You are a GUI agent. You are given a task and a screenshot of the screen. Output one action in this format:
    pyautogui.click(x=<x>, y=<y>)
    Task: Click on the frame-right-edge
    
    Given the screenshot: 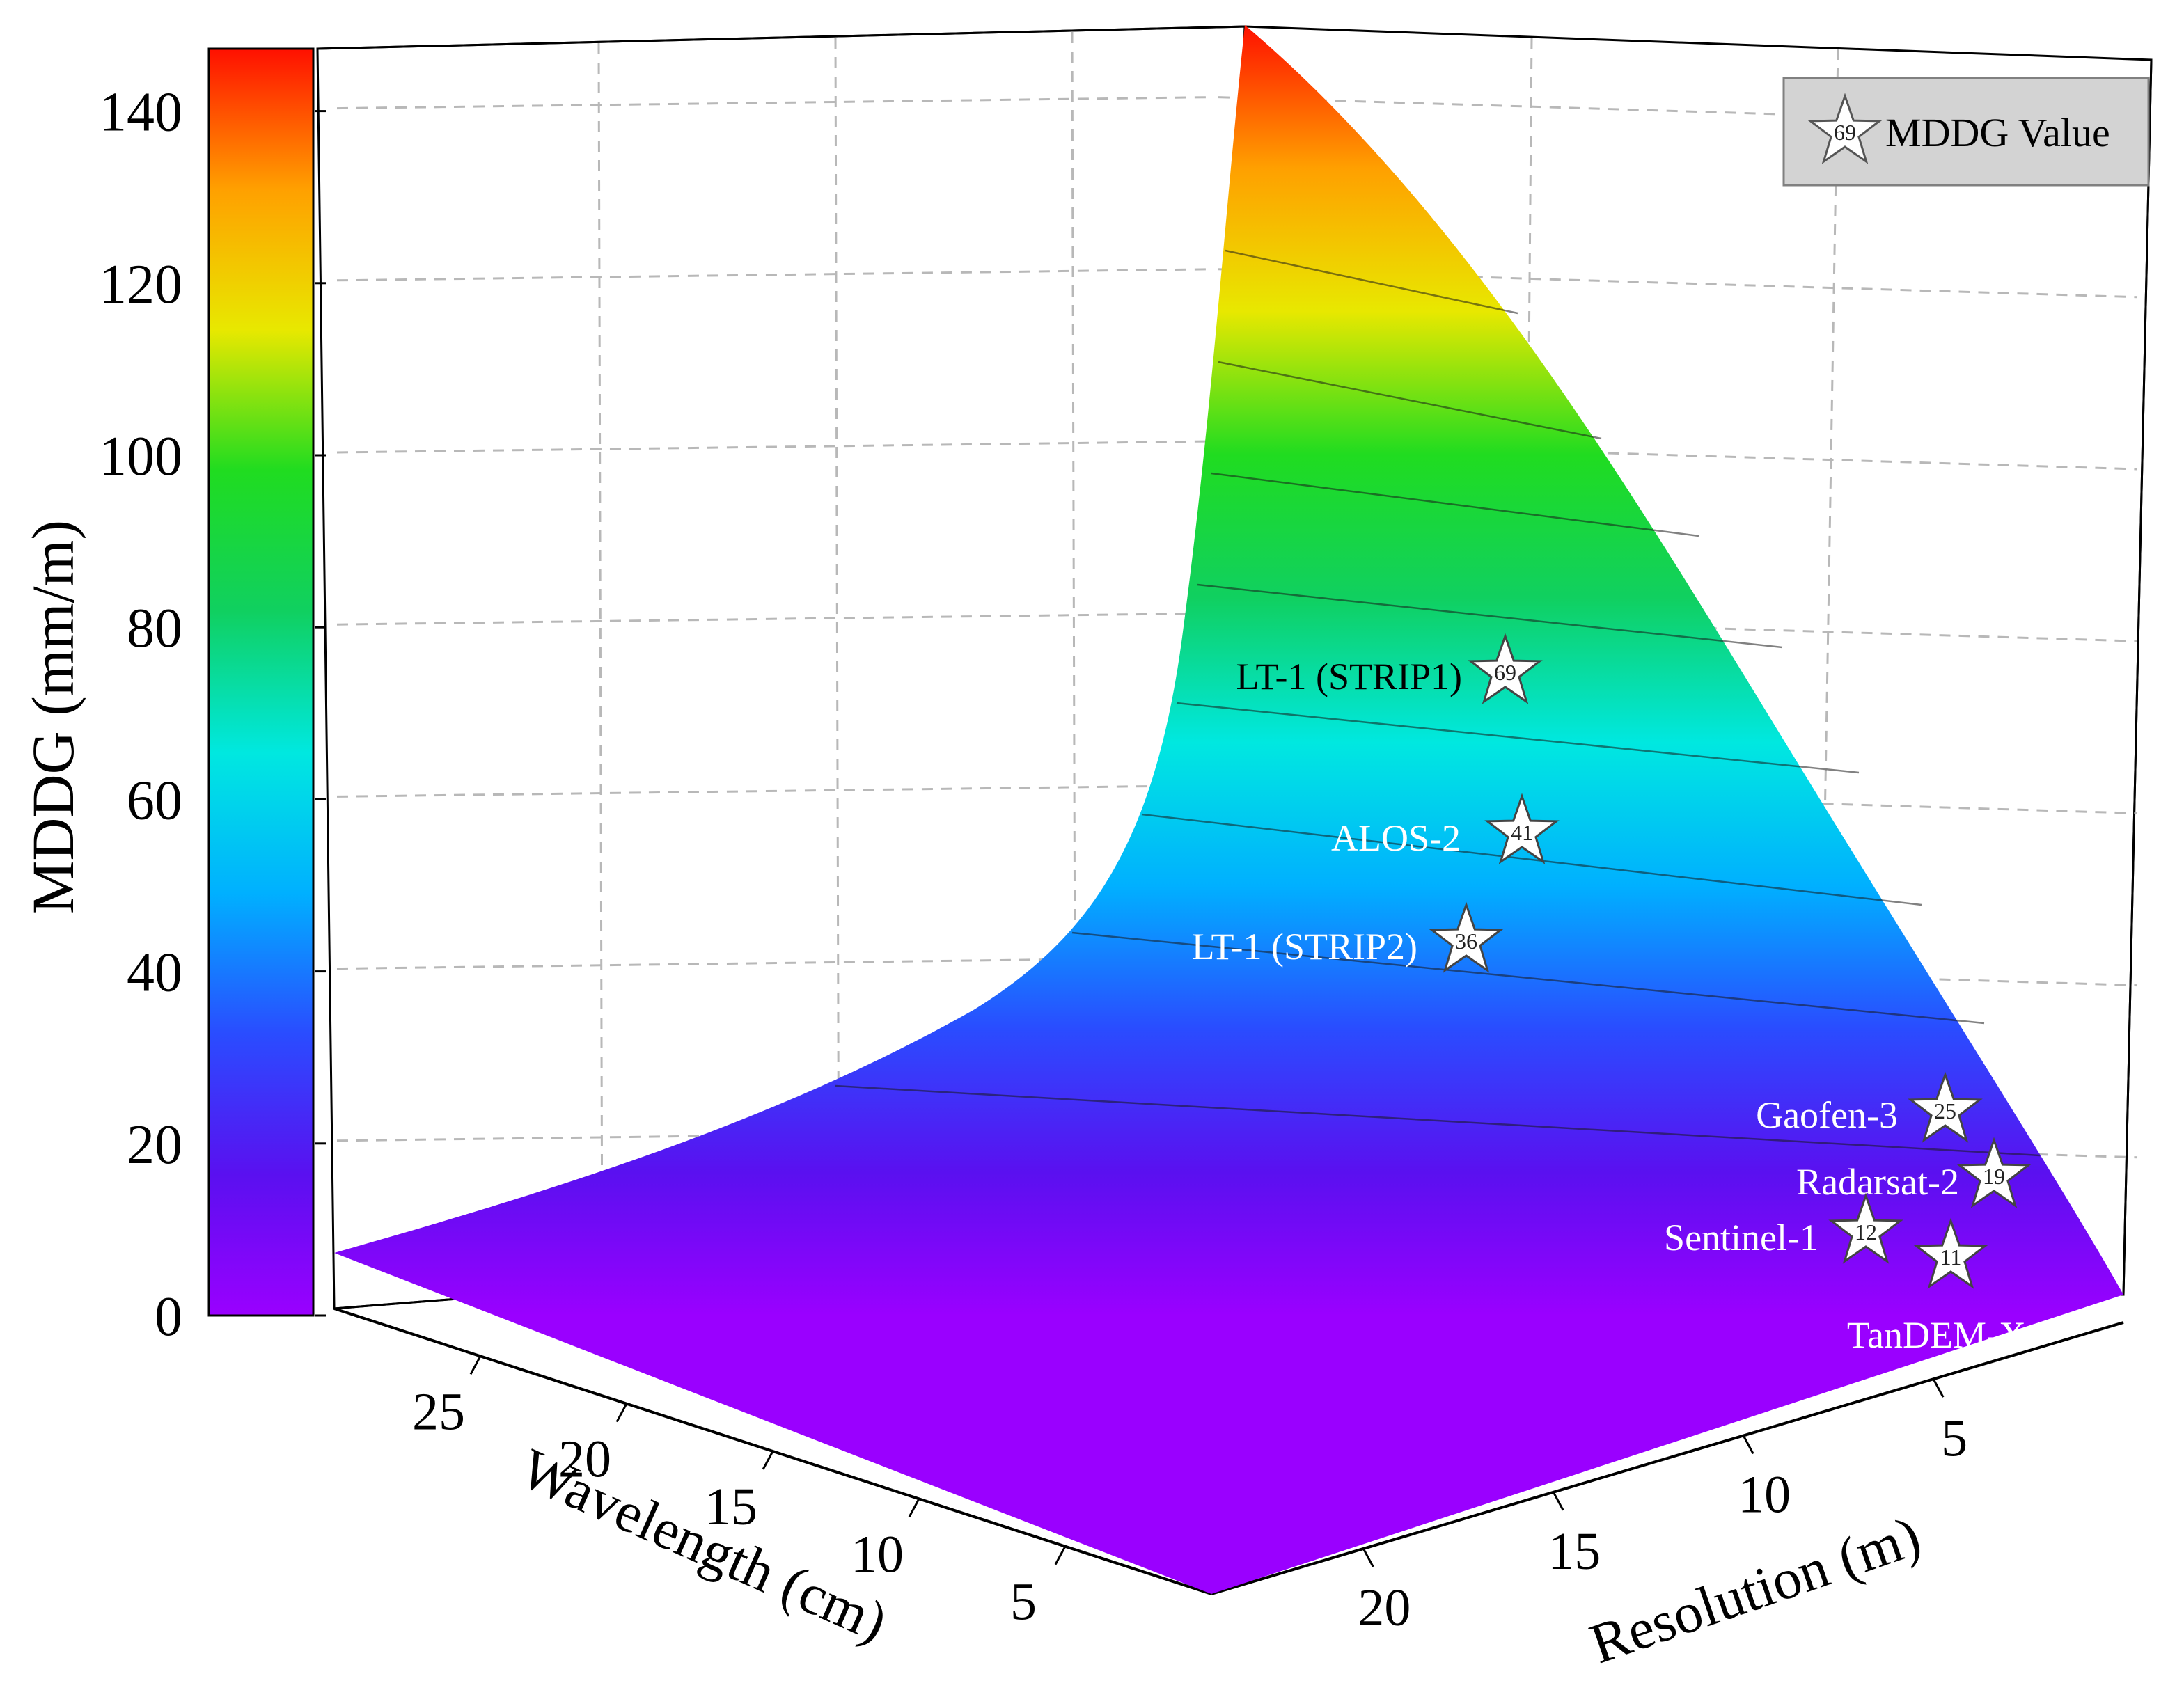 What is the action you would take?
    pyautogui.click(x=2137, y=677)
    